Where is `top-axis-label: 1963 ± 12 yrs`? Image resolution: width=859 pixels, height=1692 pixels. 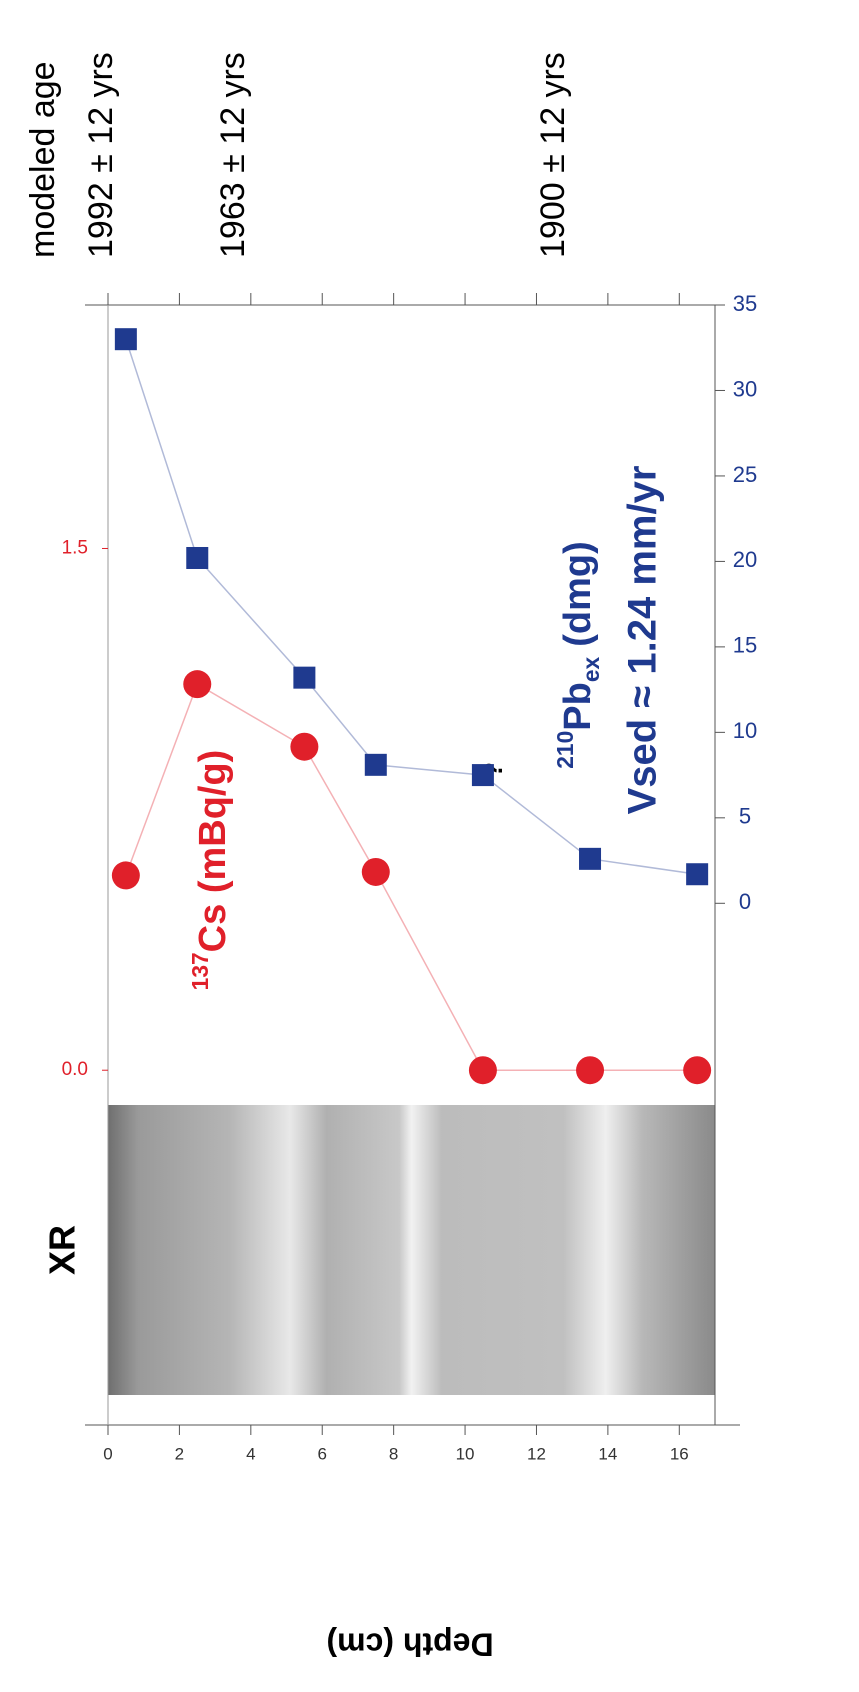
top-axis-label: 1963 ± 12 yrs is located at coordinates (233, 155).